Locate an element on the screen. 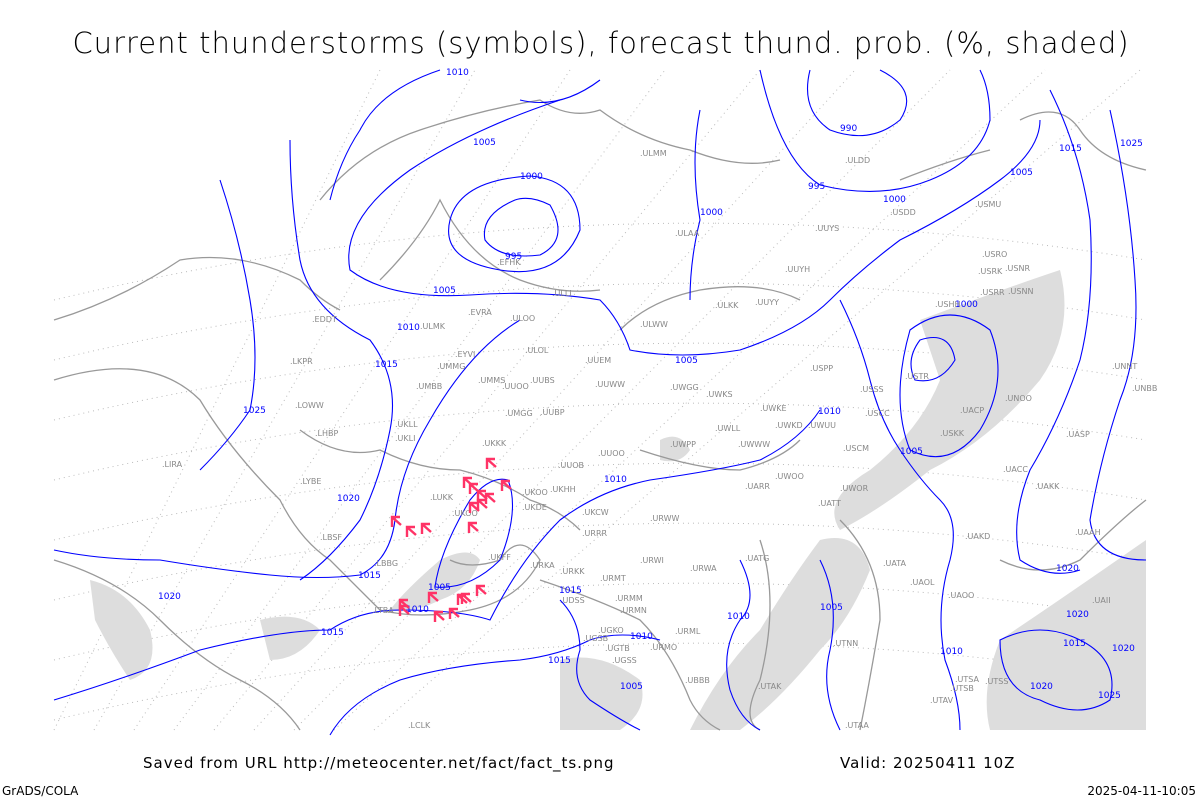  station-label: .UKOO is located at coordinates (535, 492).